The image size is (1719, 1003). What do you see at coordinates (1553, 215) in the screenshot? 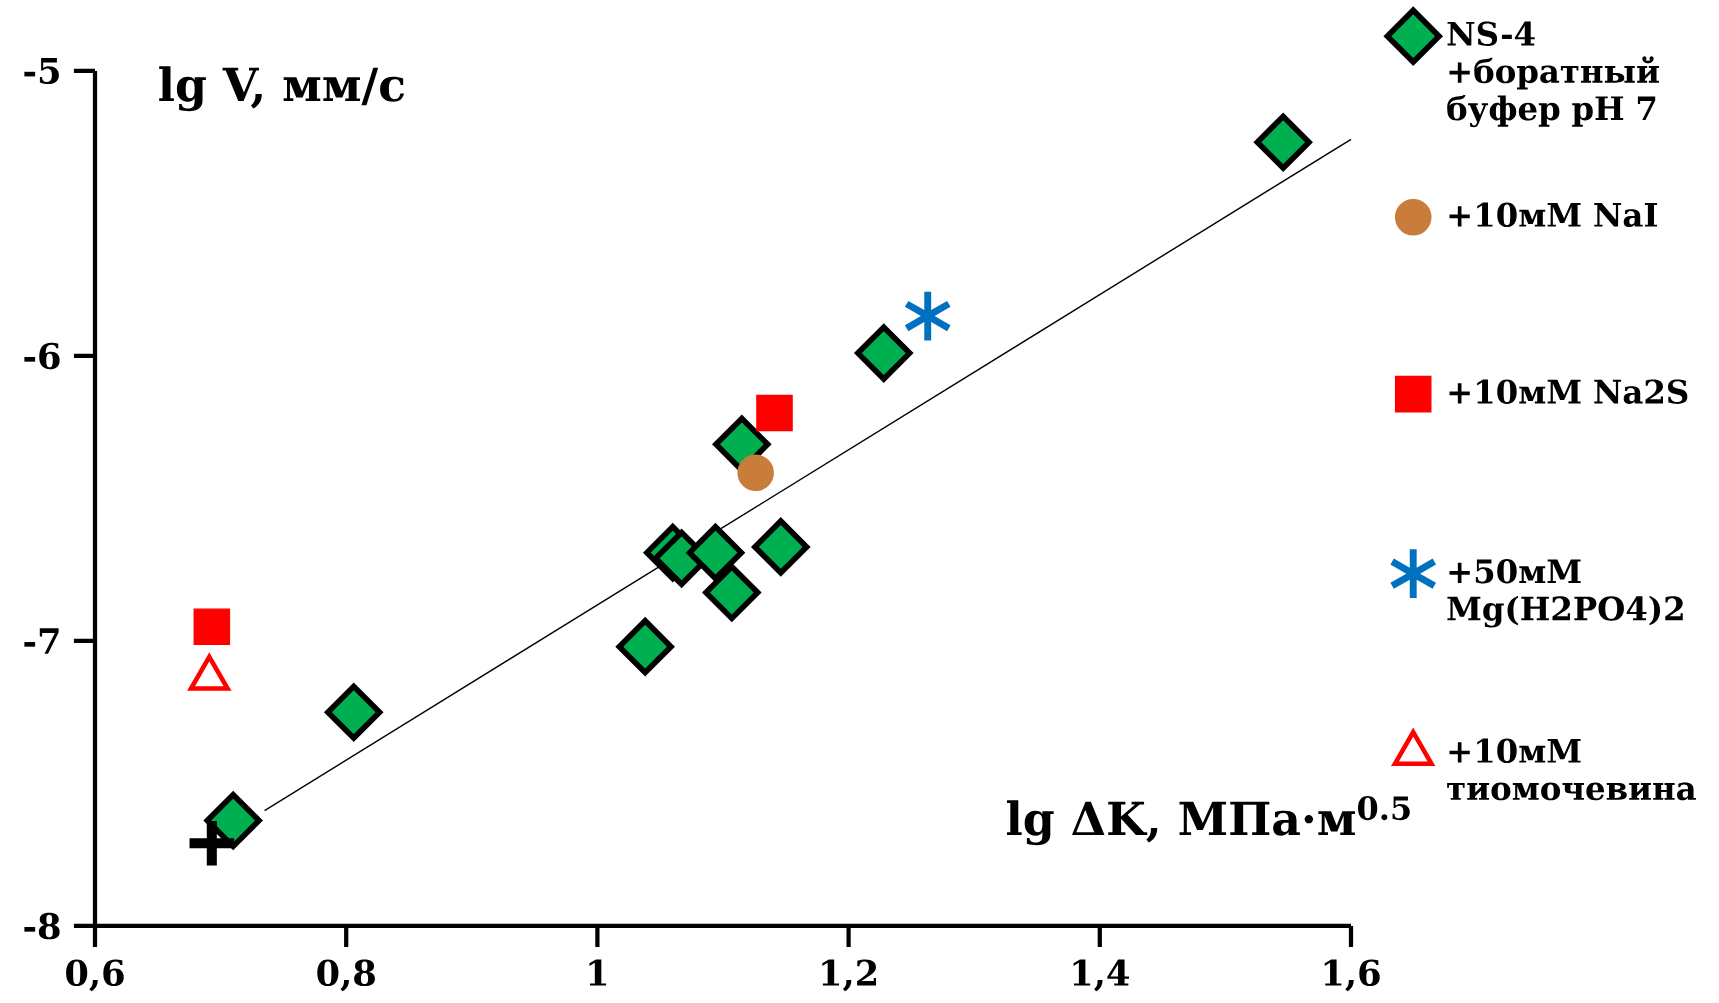
I see `legend-label: +10мМ NaI` at bounding box center [1553, 215].